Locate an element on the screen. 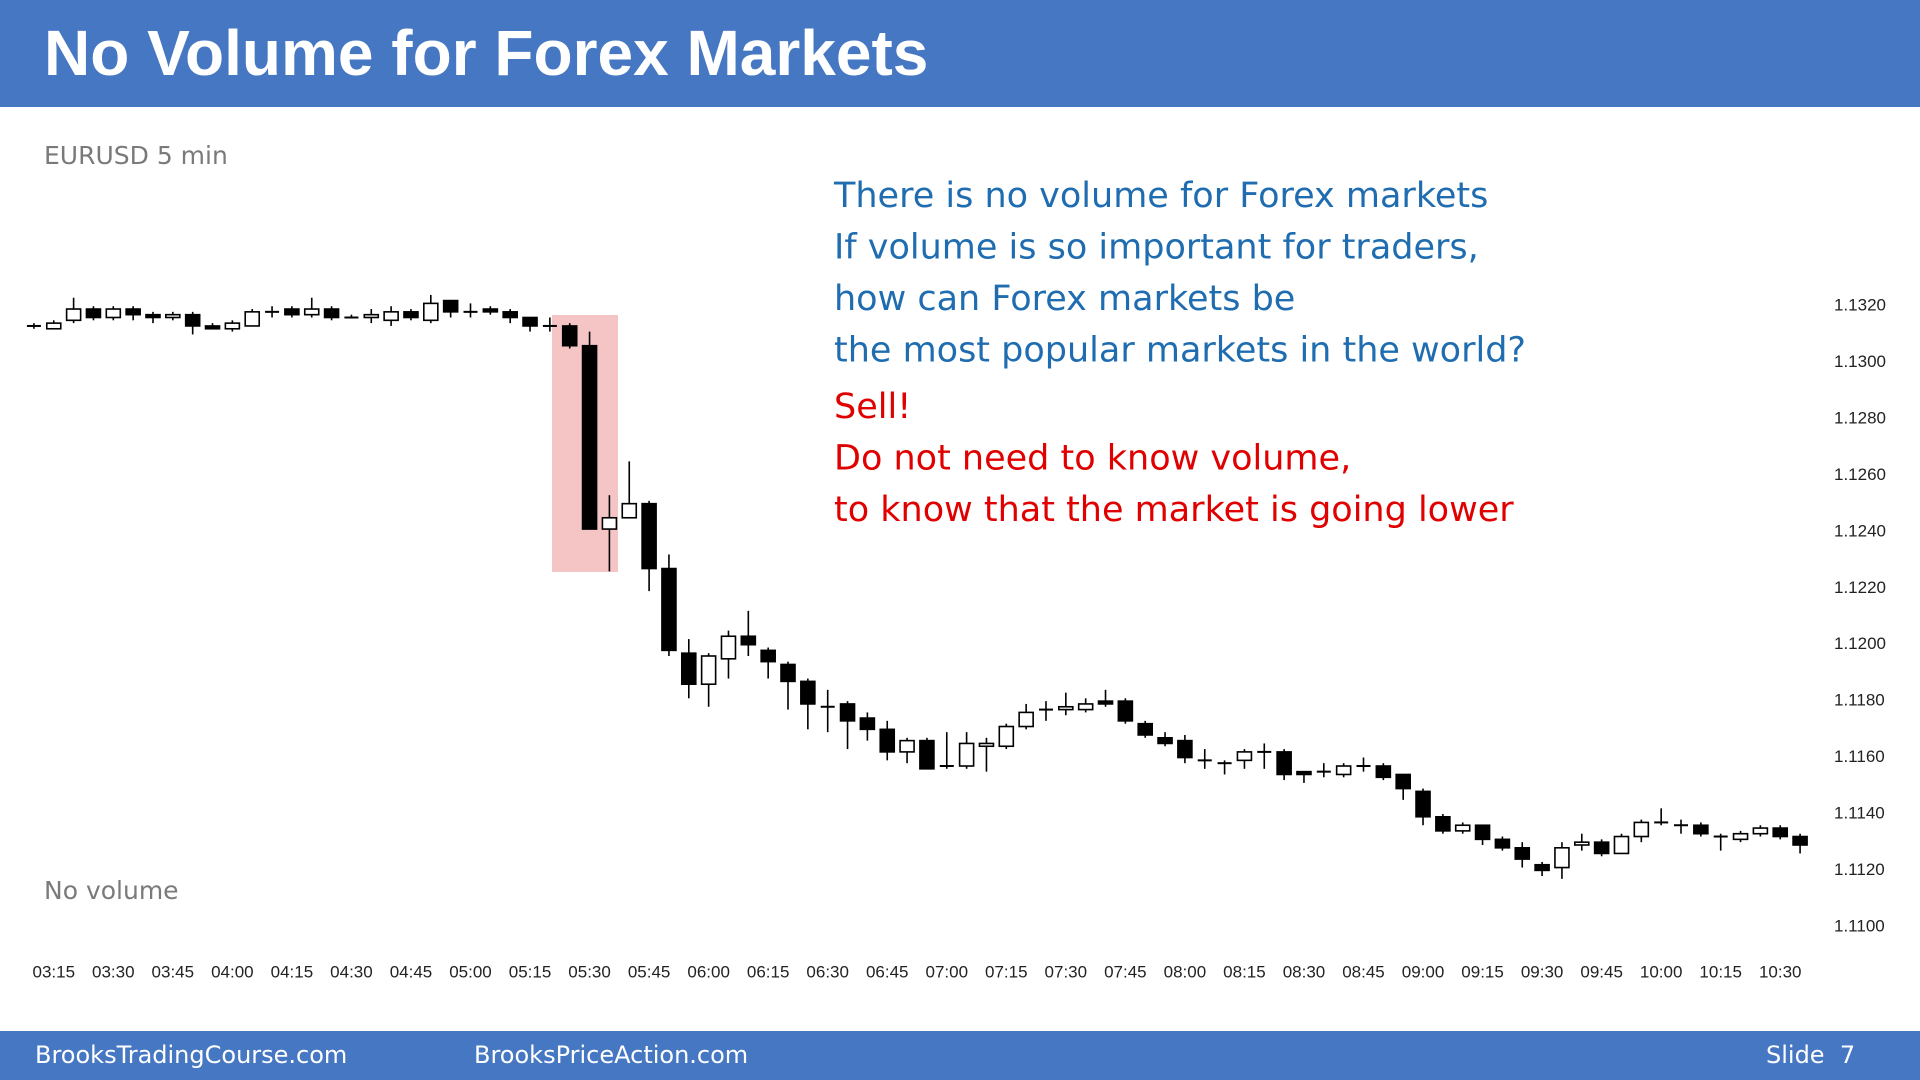 This screenshot has height=1080, width=1920. x-tick-label: 04:00 is located at coordinates (232, 971).